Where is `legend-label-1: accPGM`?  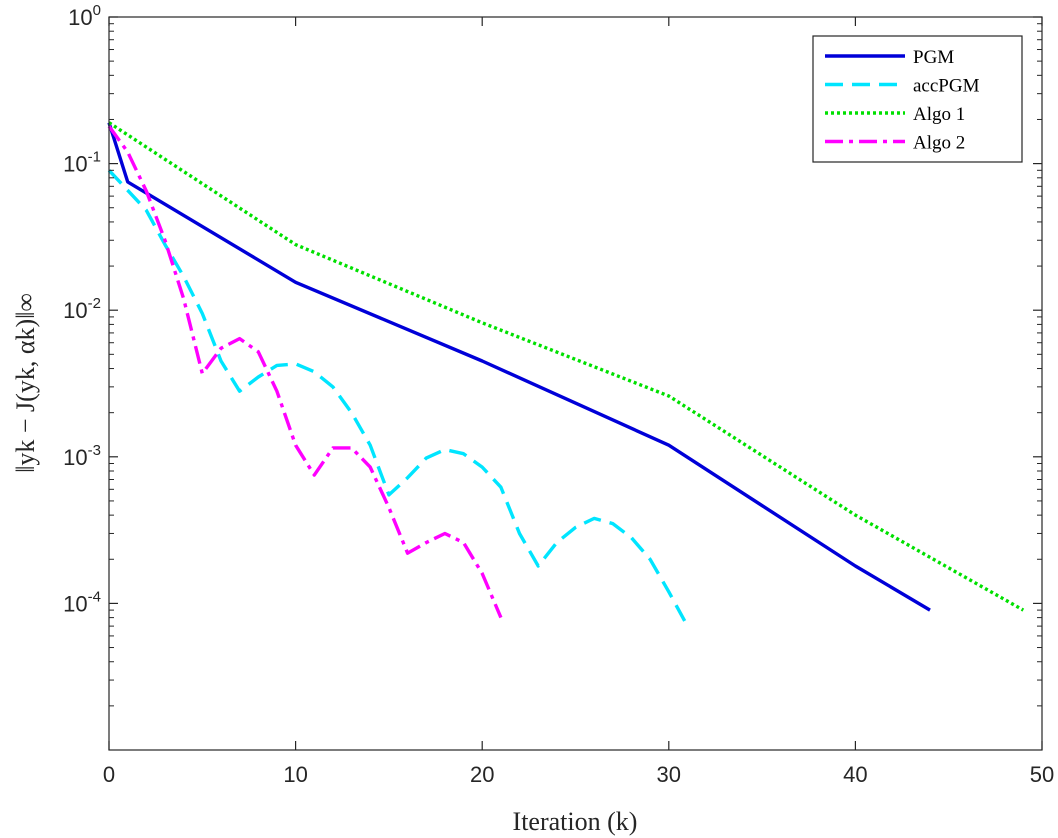 legend-label-1: accPGM is located at coordinates (946, 86).